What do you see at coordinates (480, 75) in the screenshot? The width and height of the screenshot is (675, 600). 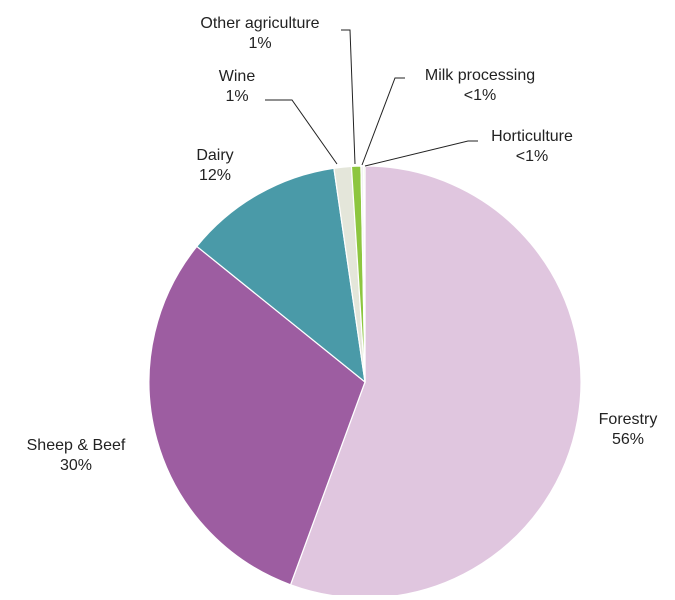 I see `slice-label-milk-processing: Milk processing` at bounding box center [480, 75].